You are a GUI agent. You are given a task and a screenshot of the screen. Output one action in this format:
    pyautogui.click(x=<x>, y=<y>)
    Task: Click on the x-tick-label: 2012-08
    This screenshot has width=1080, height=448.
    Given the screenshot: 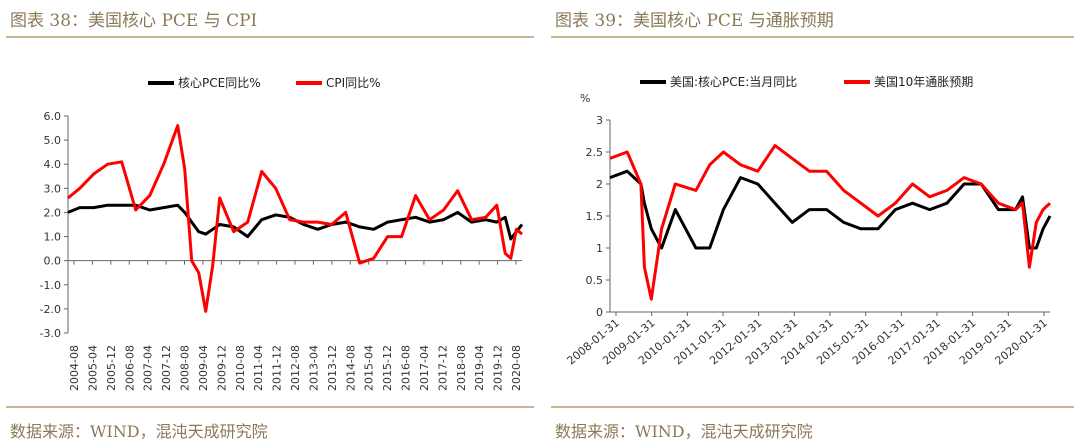 What is the action you would take?
    pyautogui.click(x=295, y=368)
    